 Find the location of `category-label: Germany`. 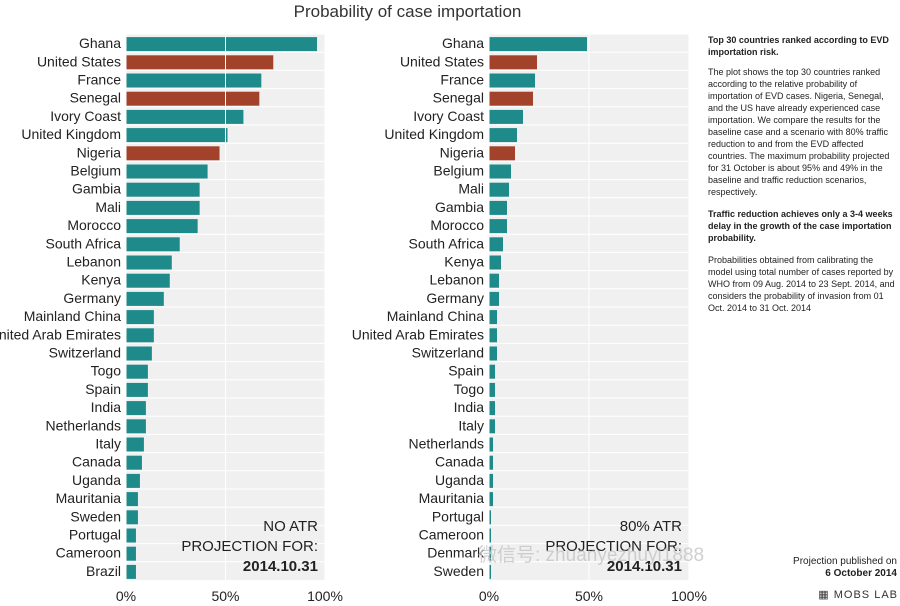

category-label: Germany is located at coordinates (92, 298).